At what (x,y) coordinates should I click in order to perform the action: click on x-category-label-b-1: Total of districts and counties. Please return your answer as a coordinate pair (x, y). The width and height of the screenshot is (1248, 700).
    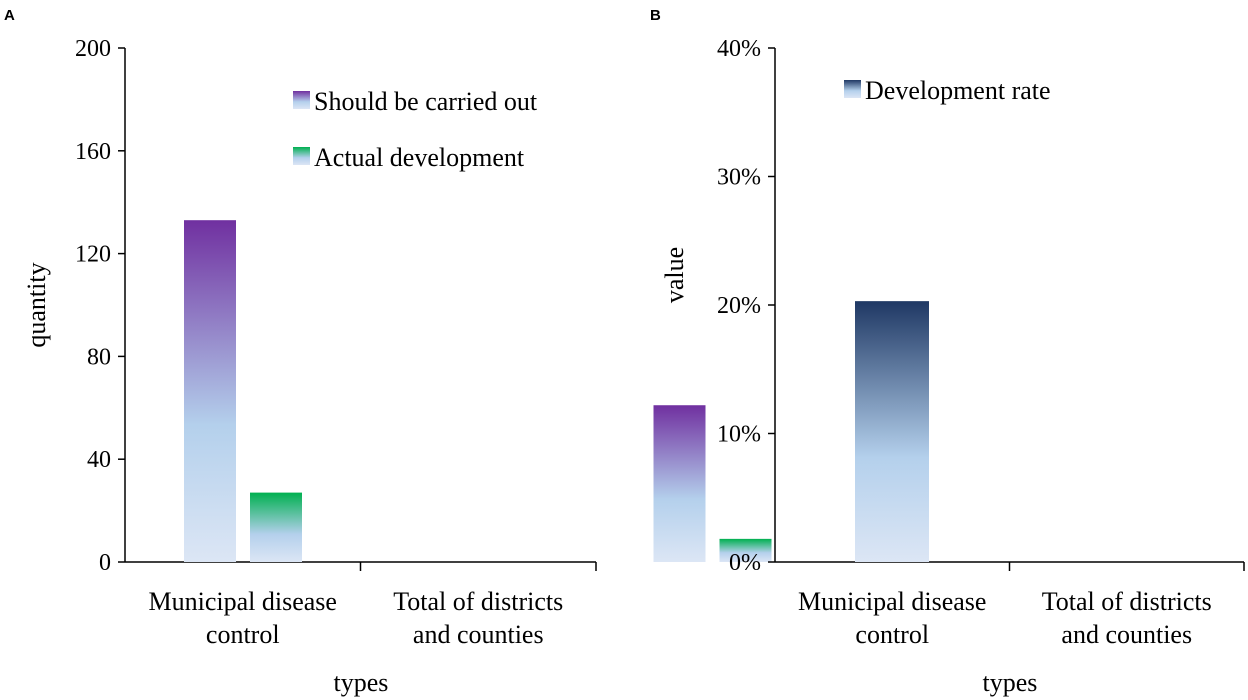
    Looking at the image, I should click on (1127, 618).